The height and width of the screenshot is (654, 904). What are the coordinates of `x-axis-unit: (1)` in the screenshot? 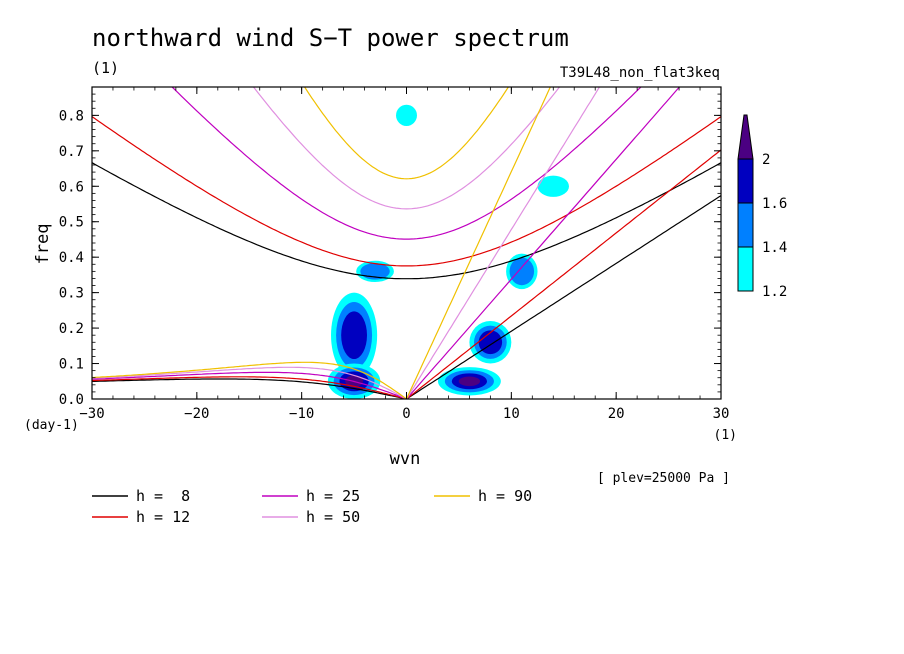 It's located at (725, 435).